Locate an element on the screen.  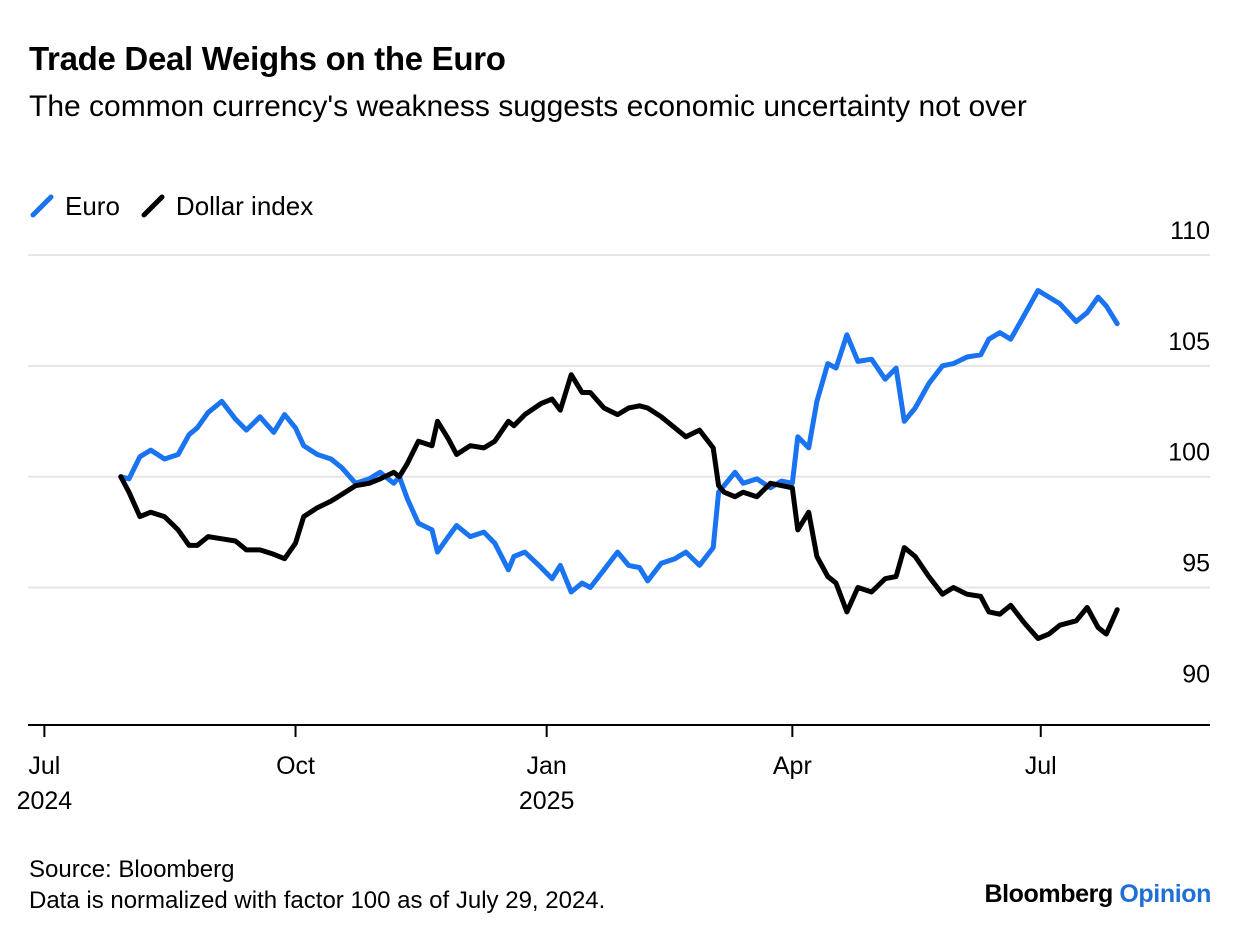
legend-item-euro: Euro is located at coordinates (74, 206).